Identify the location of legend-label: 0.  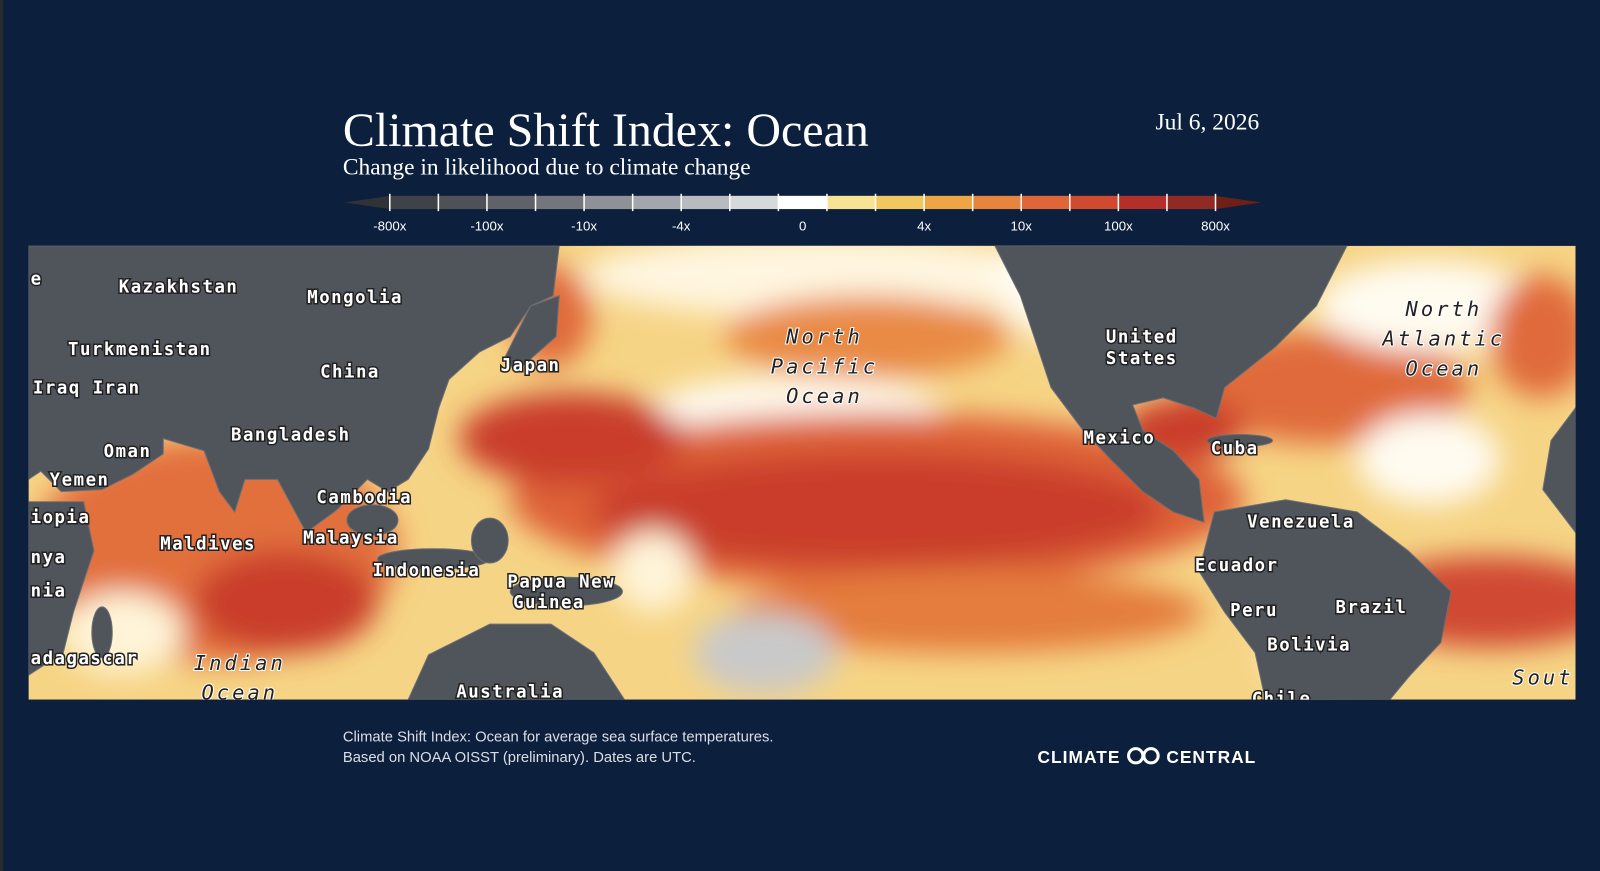
(802, 226).